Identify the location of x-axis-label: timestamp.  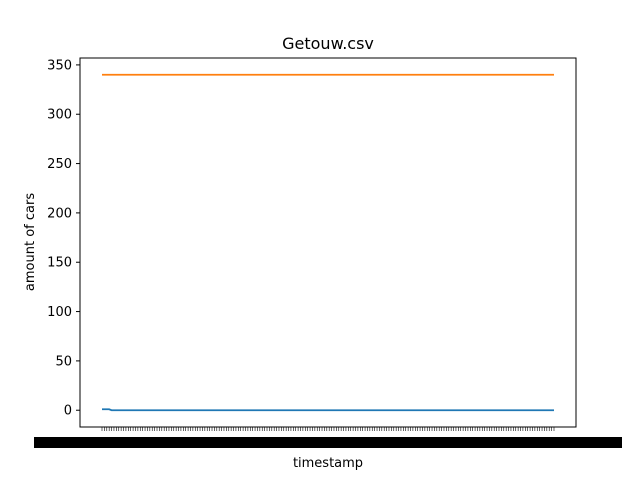
(328, 463).